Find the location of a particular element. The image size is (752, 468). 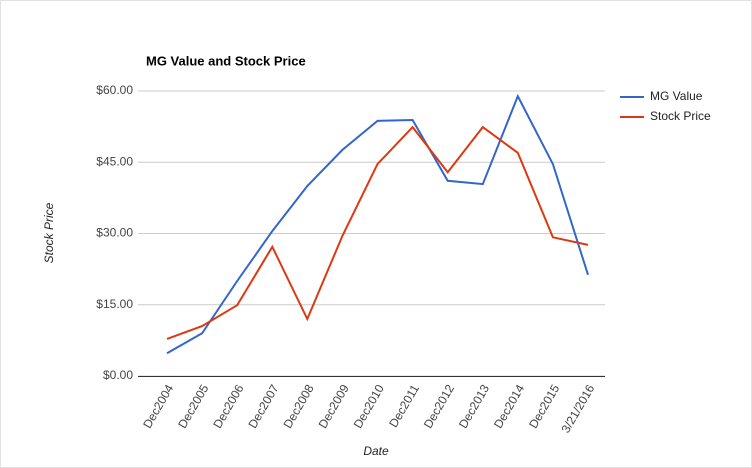

x-tick-label: Dec2007 is located at coordinates (263, 406).